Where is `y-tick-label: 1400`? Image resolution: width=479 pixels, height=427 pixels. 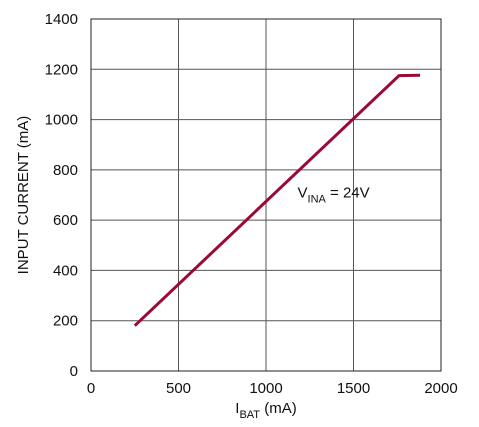
y-tick-label: 1400 is located at coordinates (61, 19).